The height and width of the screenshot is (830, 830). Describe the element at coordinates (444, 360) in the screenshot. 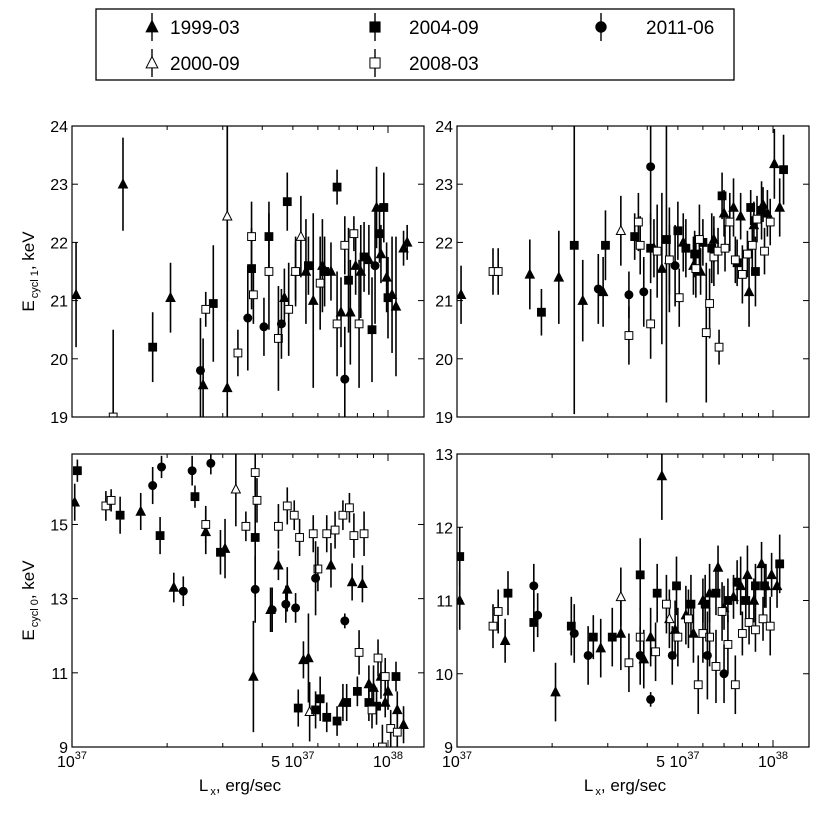

I see `y-tick-label: 20` at that location.